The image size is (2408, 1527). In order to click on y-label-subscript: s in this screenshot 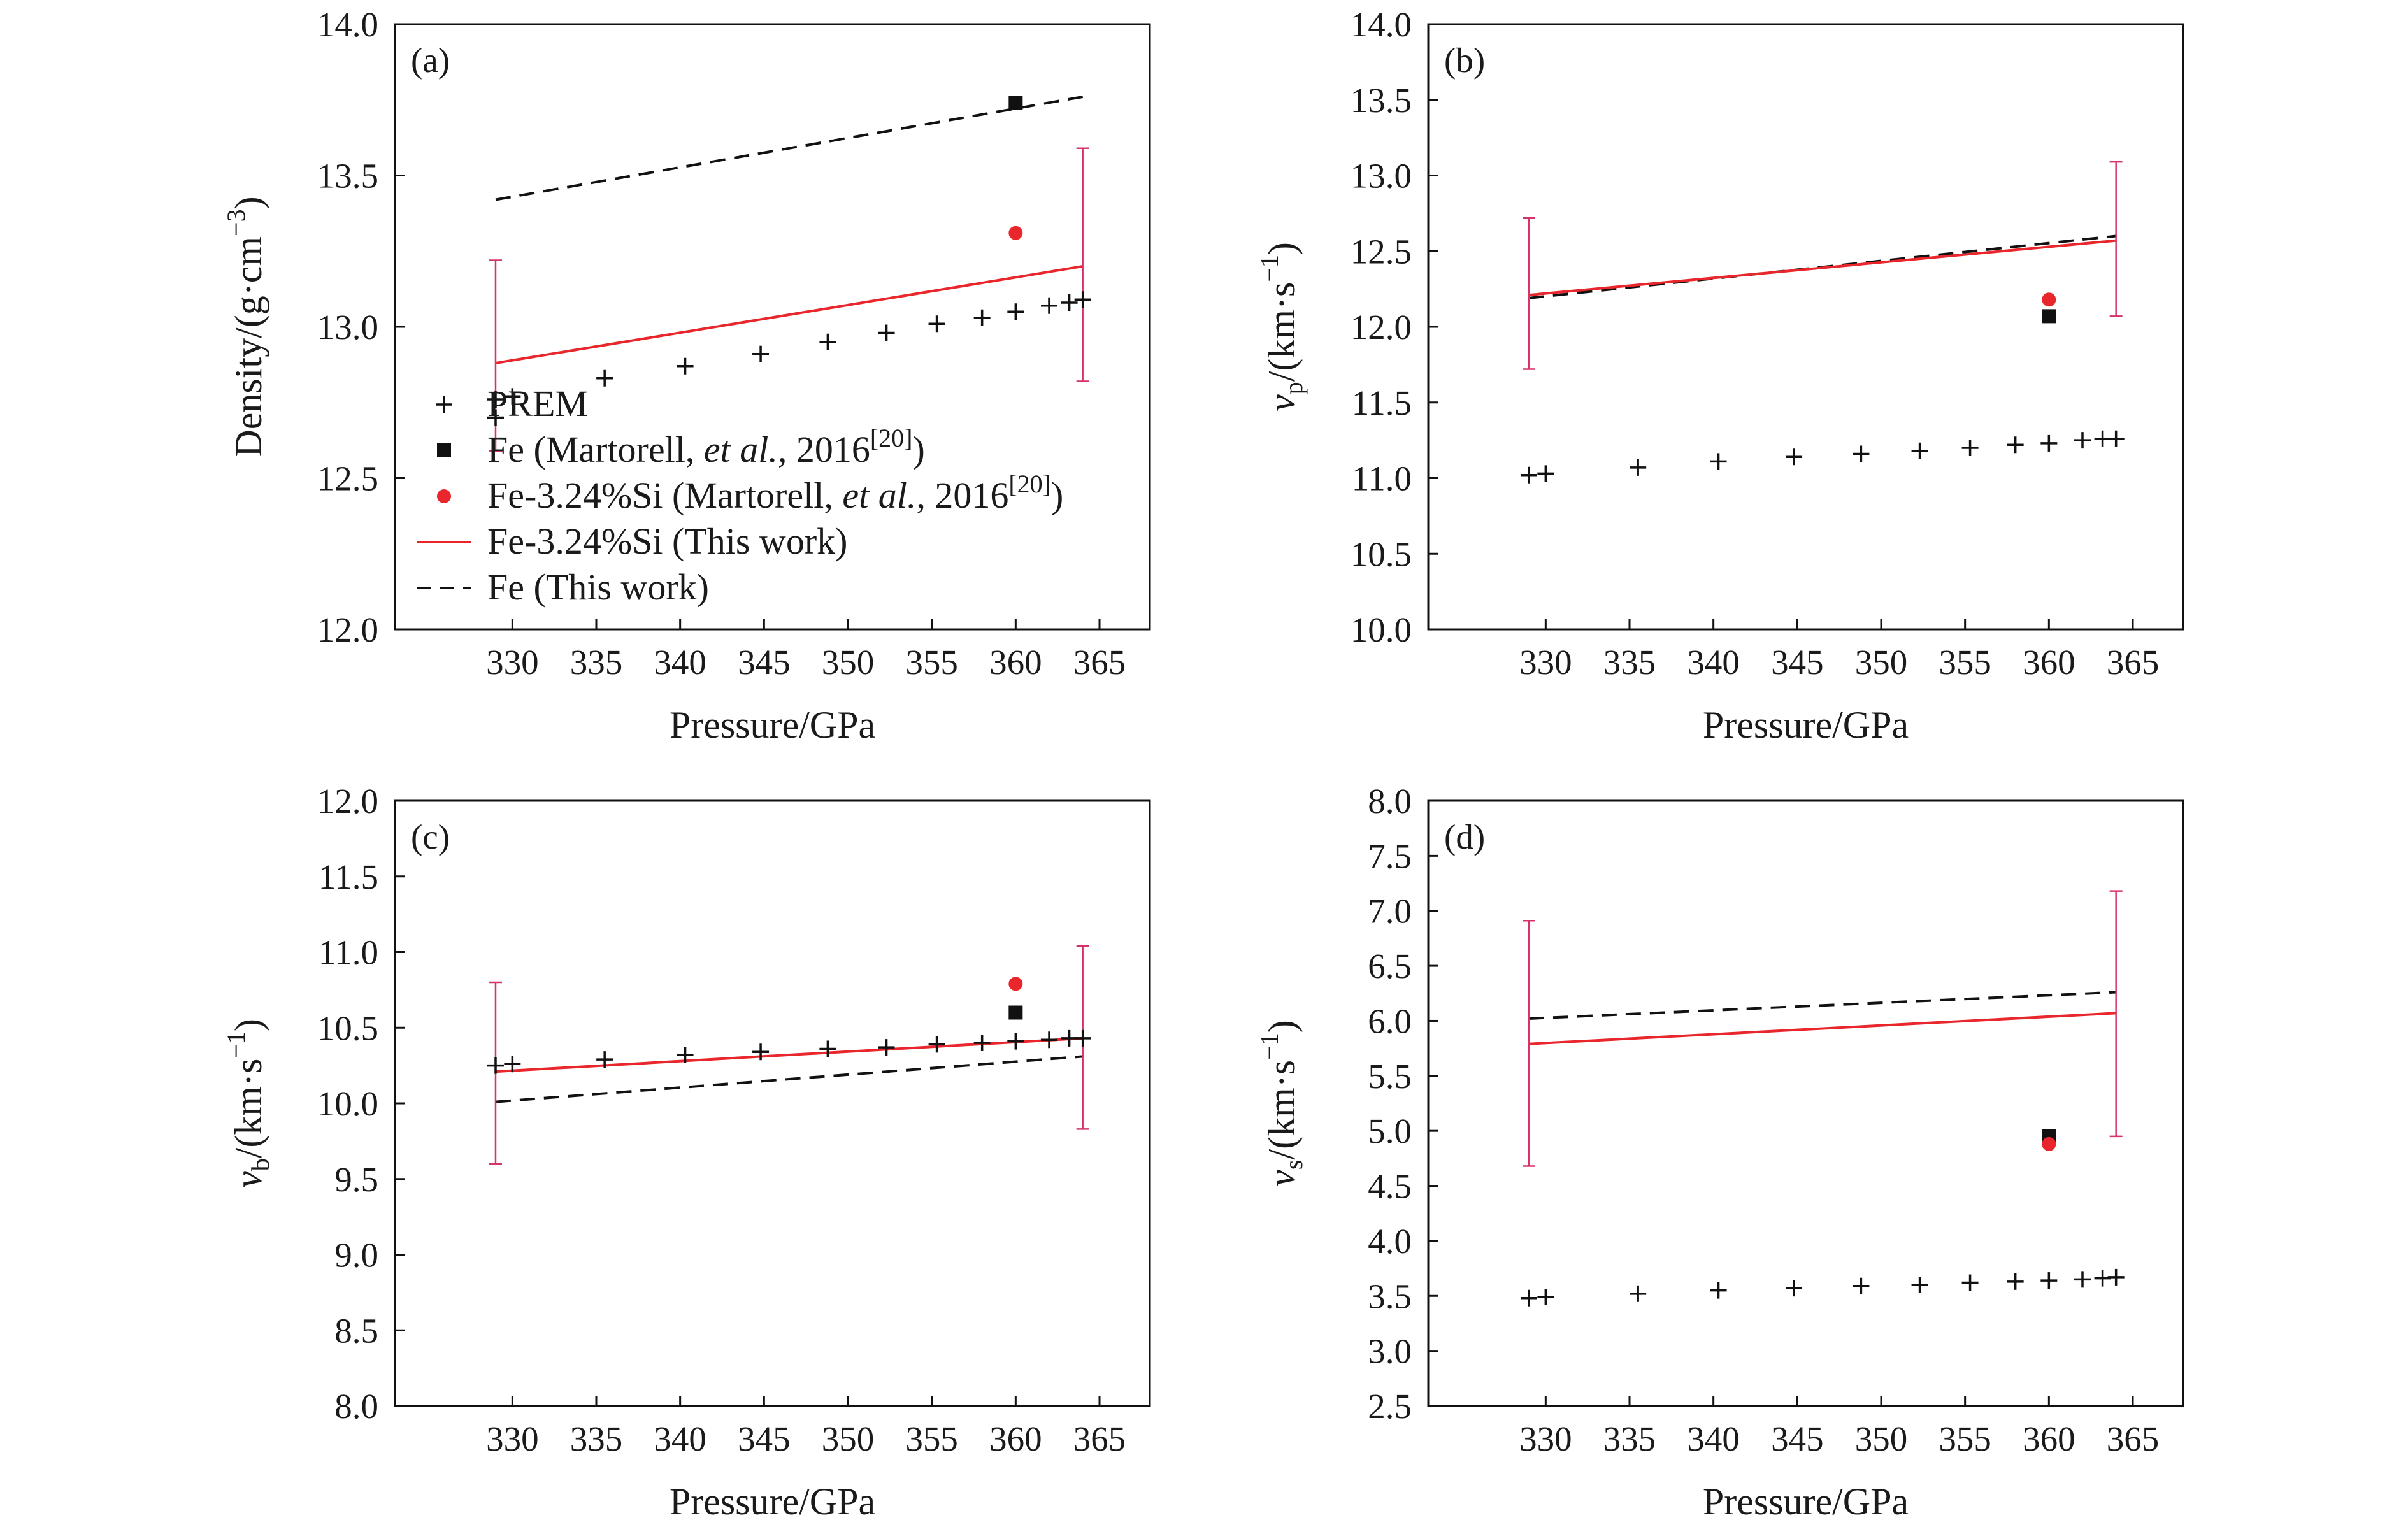, I will do `click(1293, 1164)`.